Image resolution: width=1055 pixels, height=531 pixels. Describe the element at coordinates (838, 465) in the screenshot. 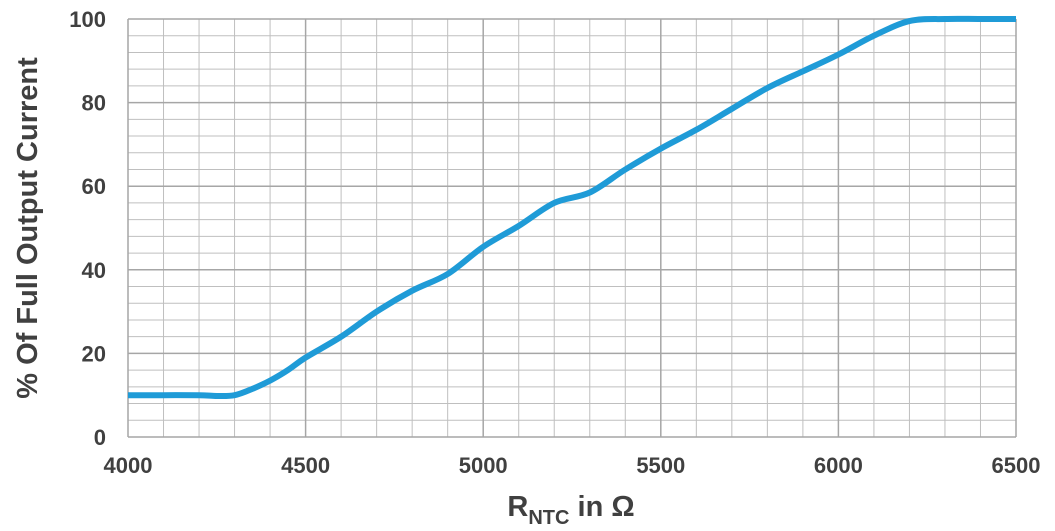

I see `x-tick-label: 6000` at that location.